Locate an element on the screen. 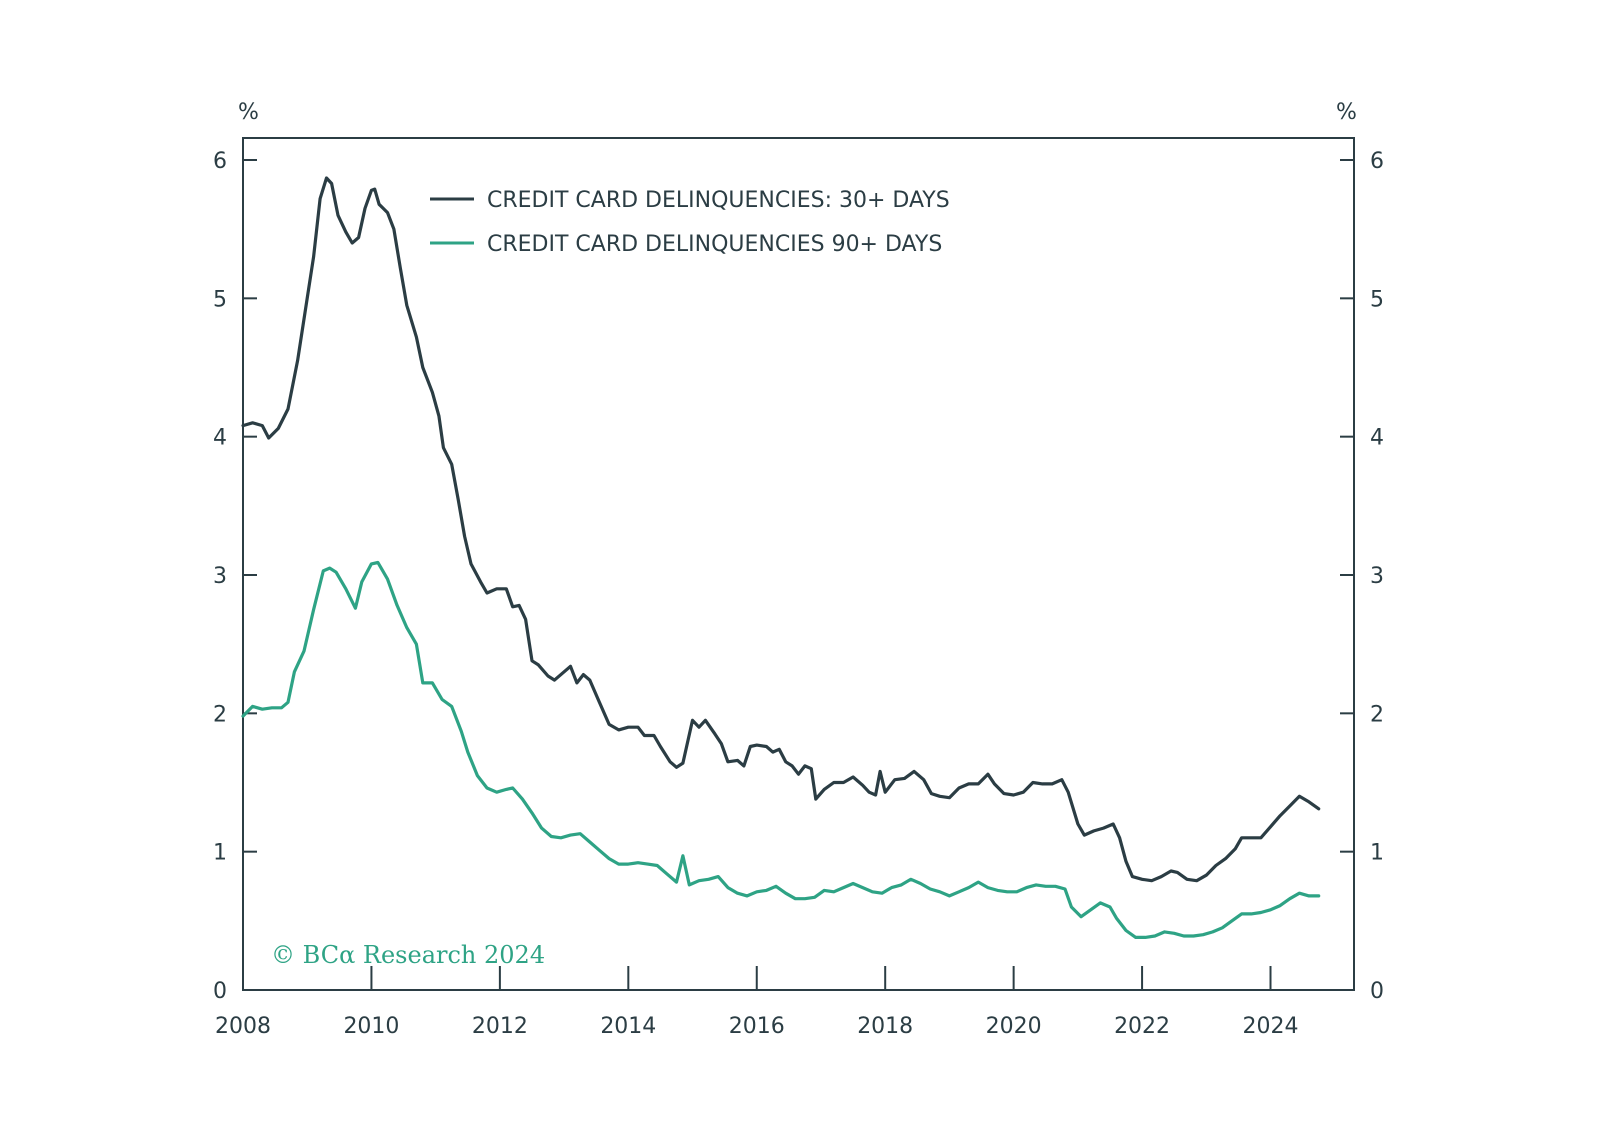 Image resolution: width=1598 pixels, height=1144 pixels. y-tick-label-left: 5 is located at coordinates (220, 299).